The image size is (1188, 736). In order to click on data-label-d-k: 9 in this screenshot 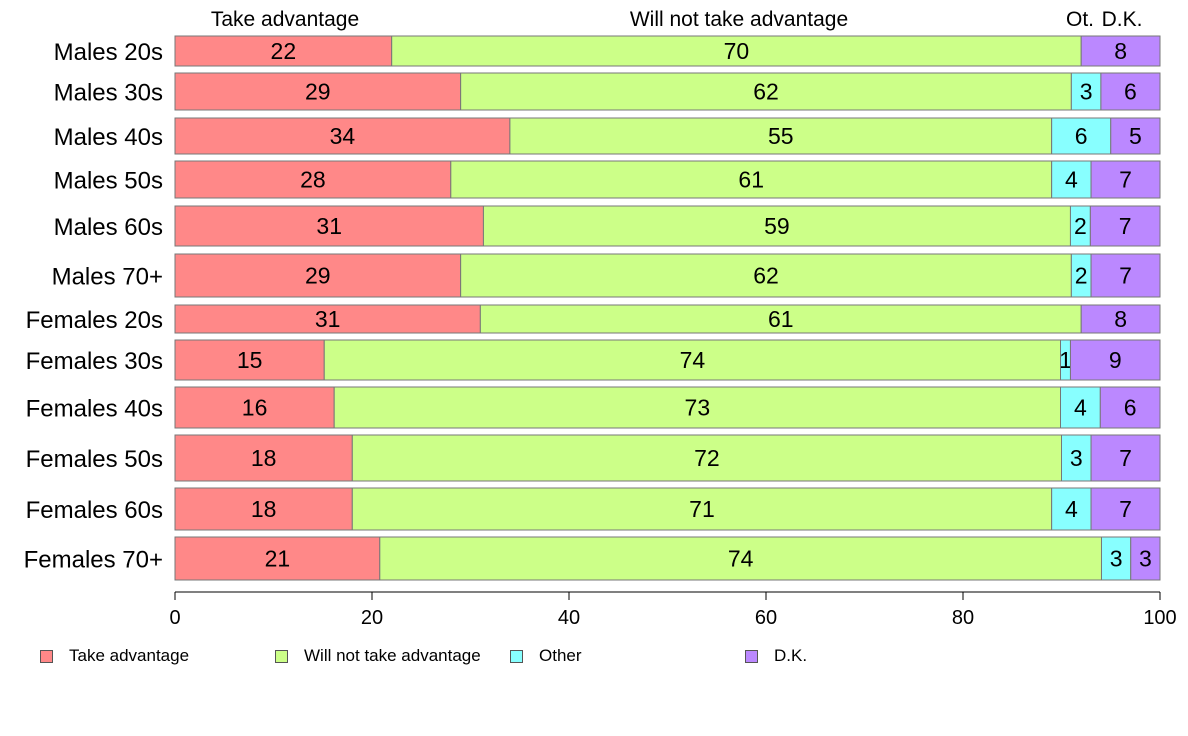, I will do `click(1115, 360)`.